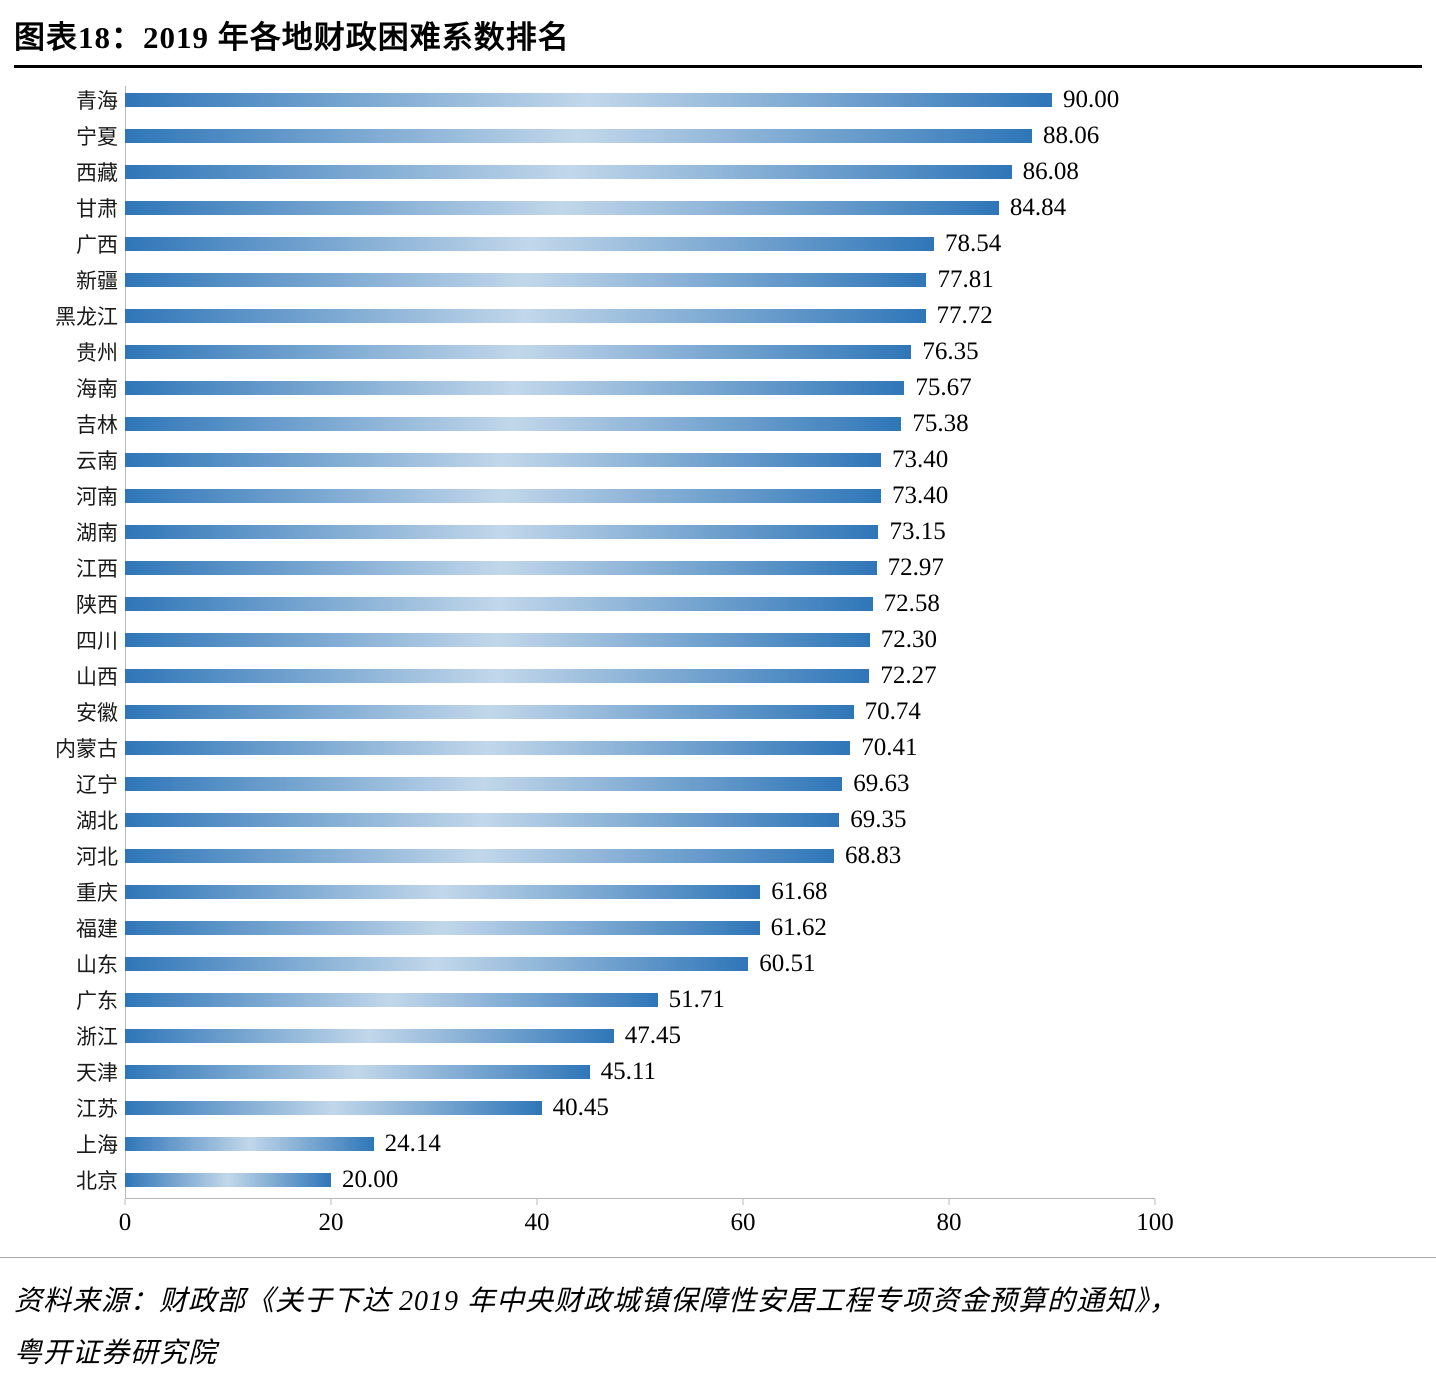 The image size is (1436, 1400). Describe the element at coordinates (97, 929) in the screenshot. I see `category-label: 福建` at that location.